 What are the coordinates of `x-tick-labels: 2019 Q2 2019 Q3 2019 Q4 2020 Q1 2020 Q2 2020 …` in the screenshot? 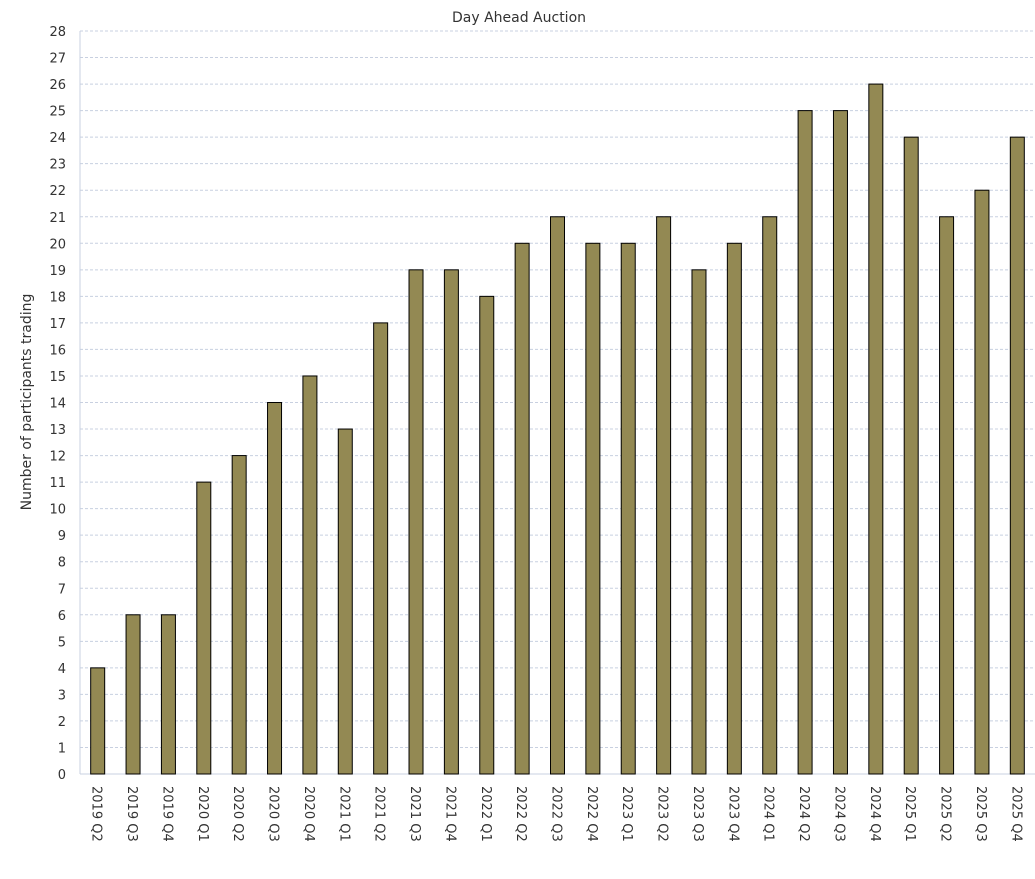 It's located at (556, 814).